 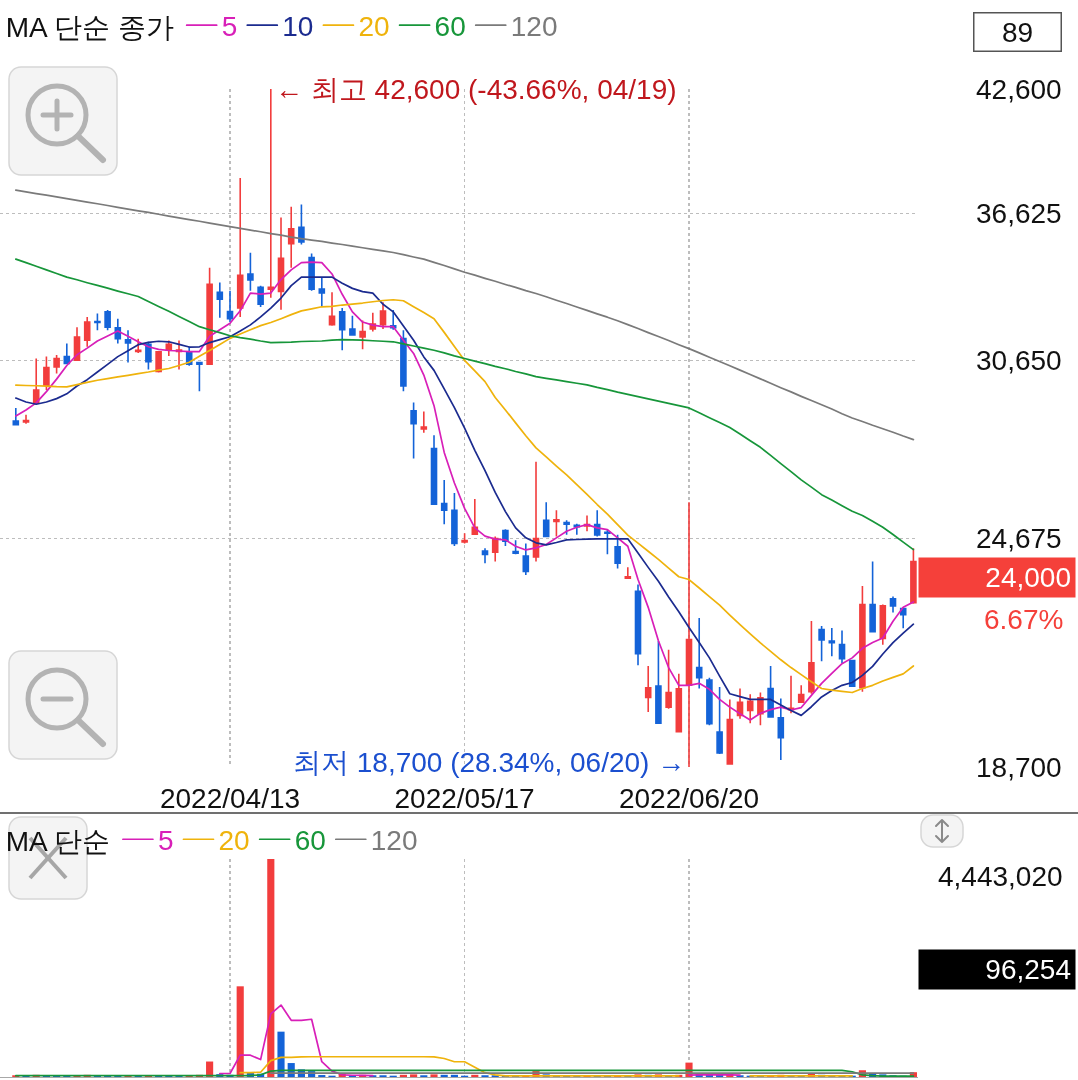 I want to click on y-tick-label: 36,625, so click(x=1019, y=214).